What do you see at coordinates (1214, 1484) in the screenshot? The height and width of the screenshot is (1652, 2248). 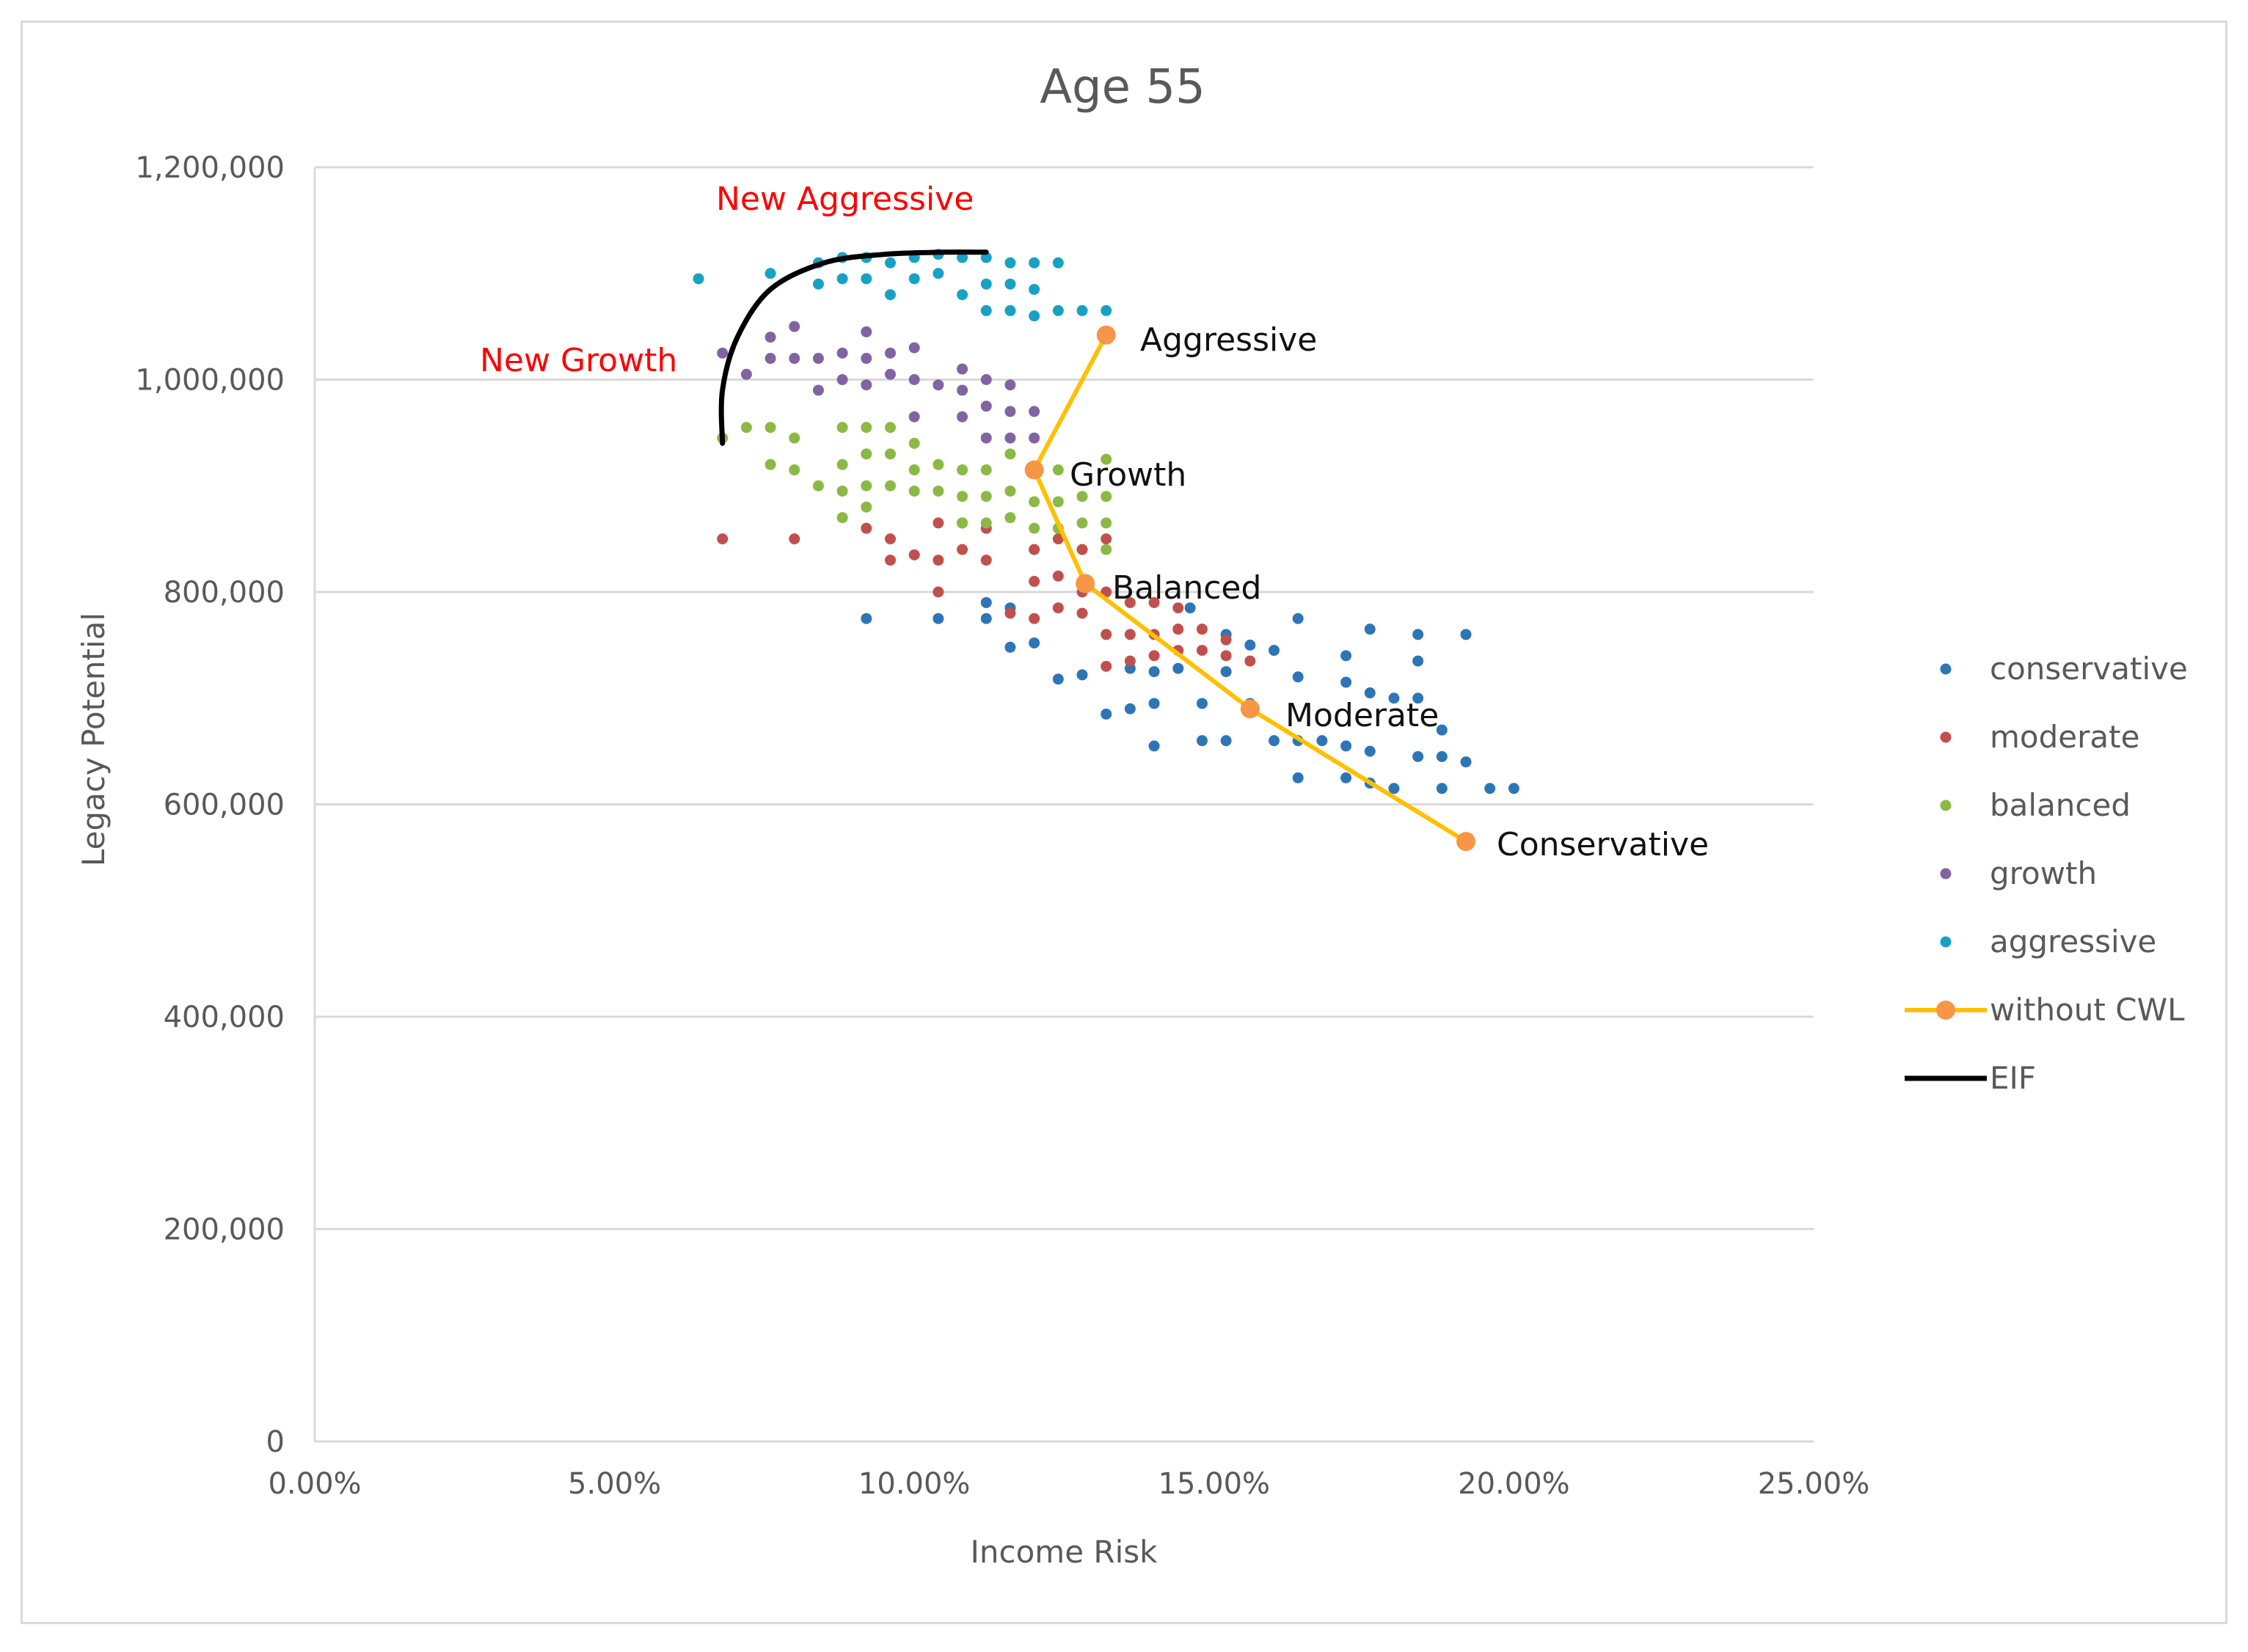 I see `x-tick-label: 15.00%` at bounding box center [1214, 1484].